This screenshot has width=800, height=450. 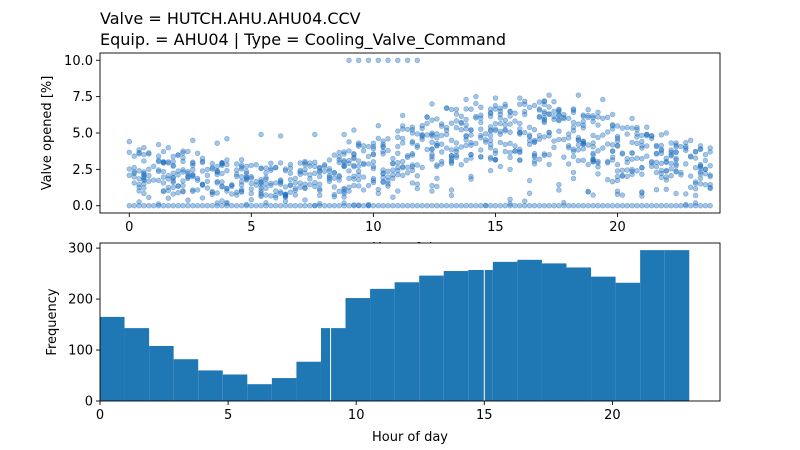 What do you see at coordinates (186, 380) in the screenshot?
I see `histogram-bar` at bounding box center [186, 380].